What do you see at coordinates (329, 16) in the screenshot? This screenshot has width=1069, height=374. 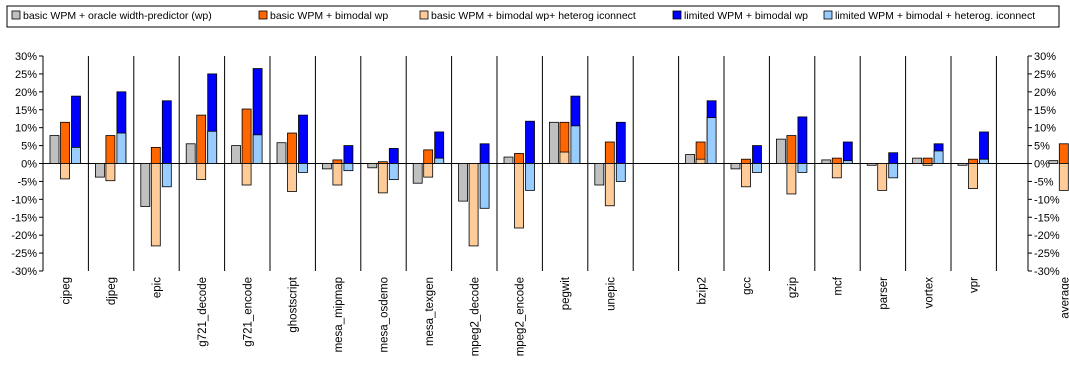 I see `legend-label: basic WPM + bimodal wp` at bounding box center [329, 16].